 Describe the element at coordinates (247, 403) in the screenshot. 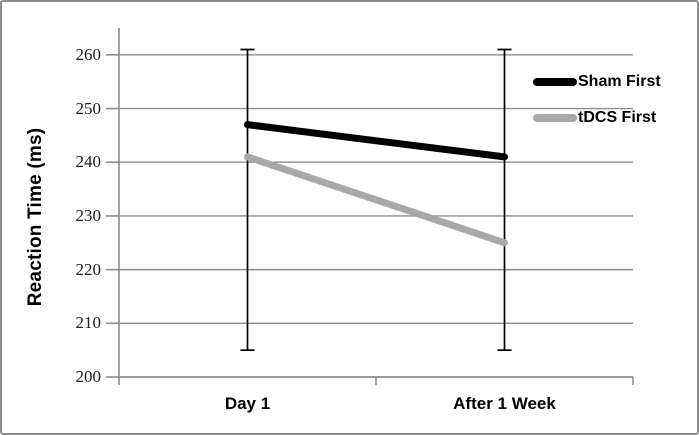

I see `x-category-label: Day 1` at that location.